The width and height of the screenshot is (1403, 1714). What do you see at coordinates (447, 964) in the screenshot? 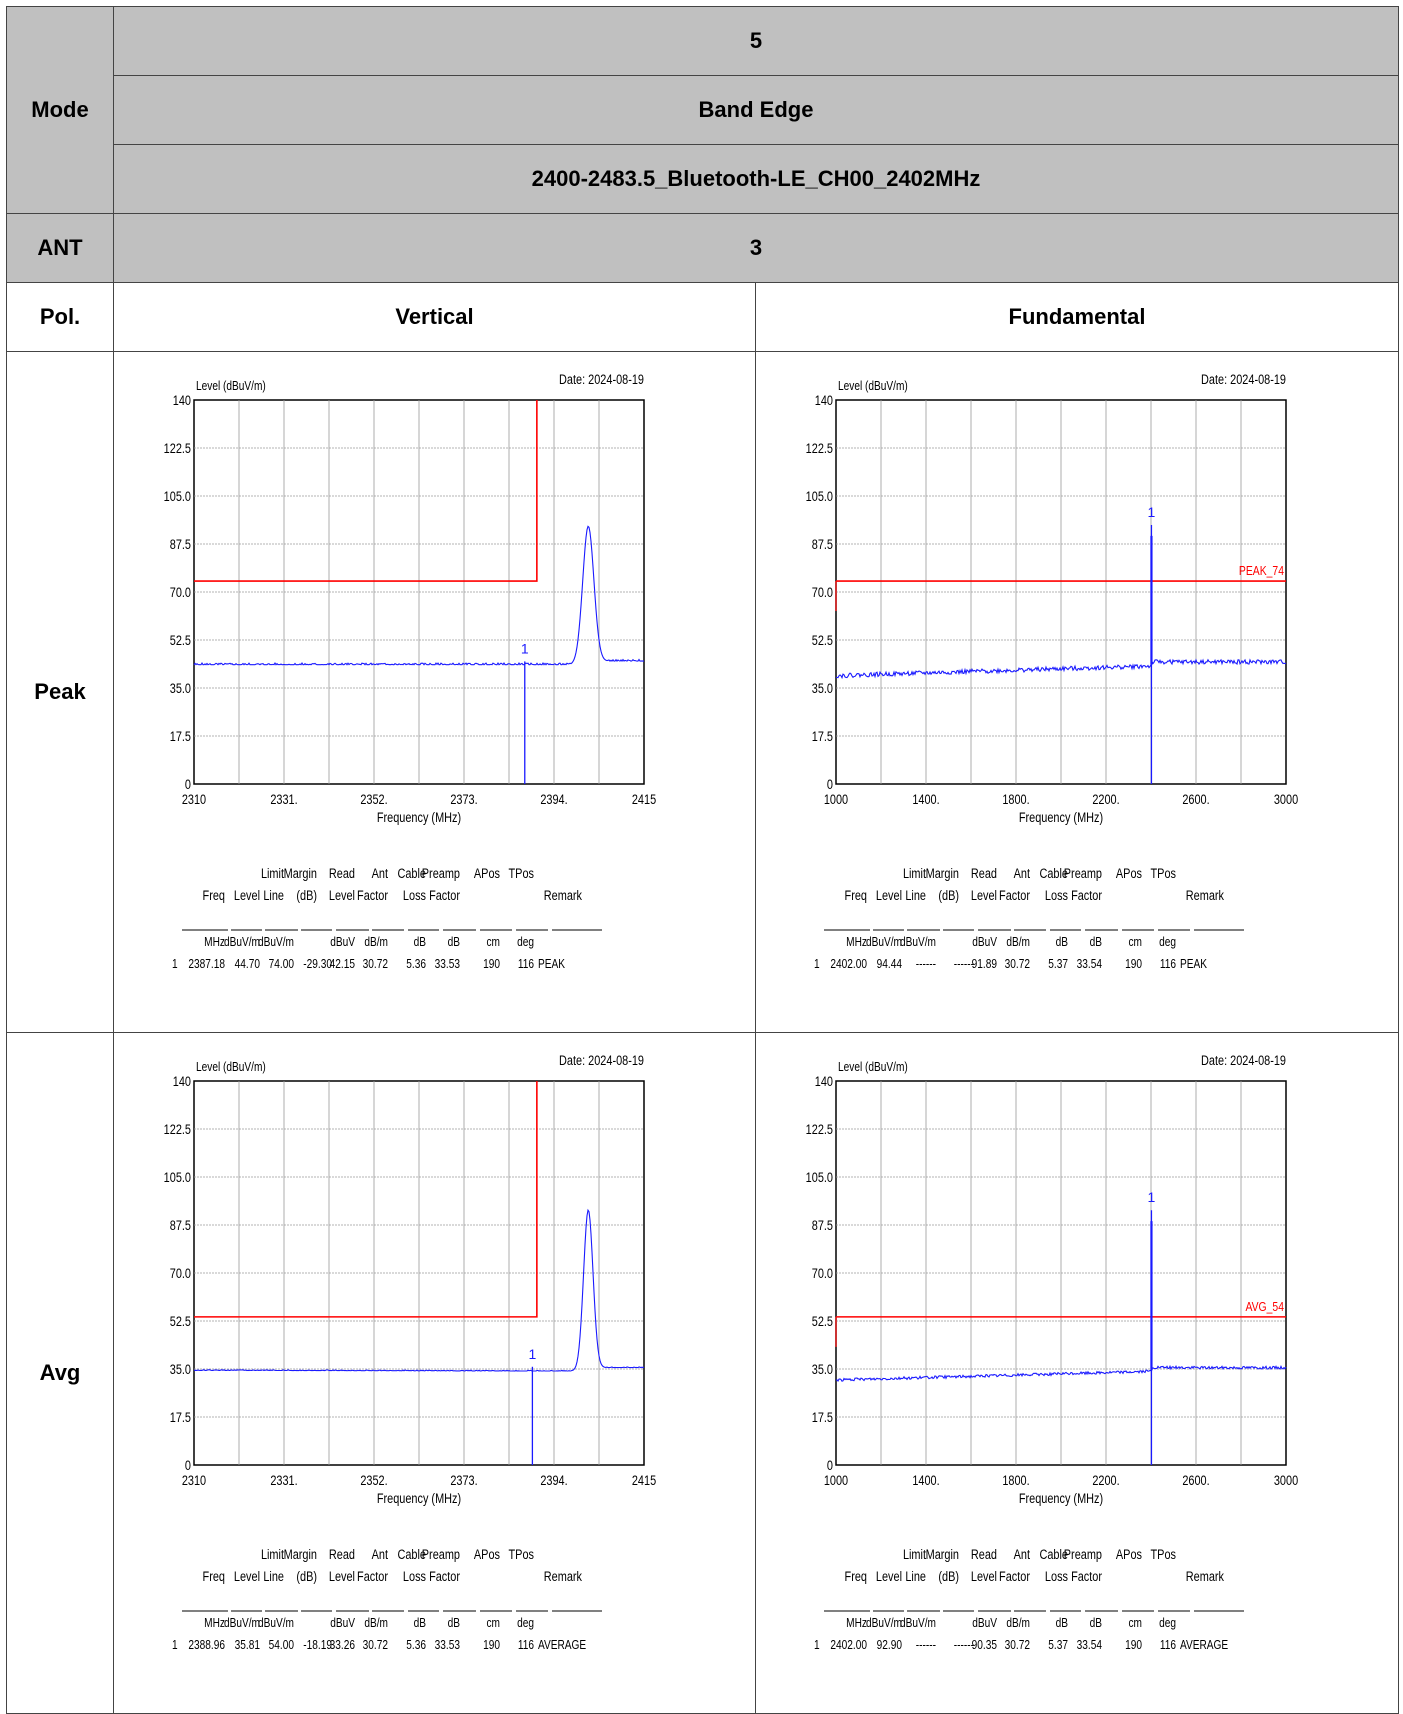
I see `table-cell: 33.53` at bounding box center [447, 964].